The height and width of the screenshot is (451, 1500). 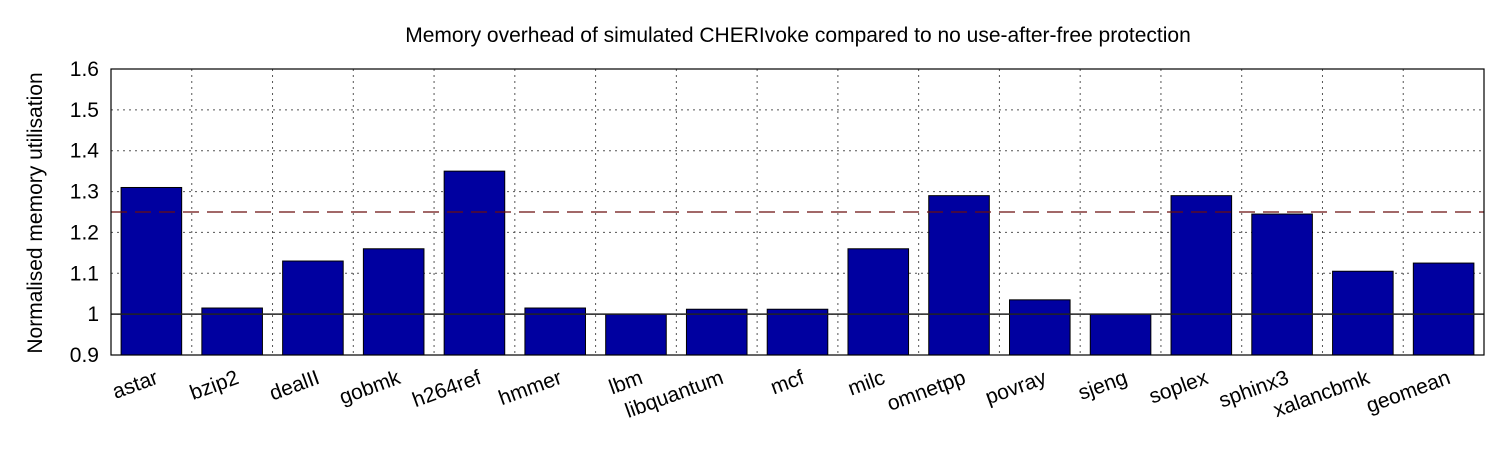 What do you see at coordinates (1120, 334) in the screenshot?
I see `bar-sjeng` at bounding box center [1120, 334].